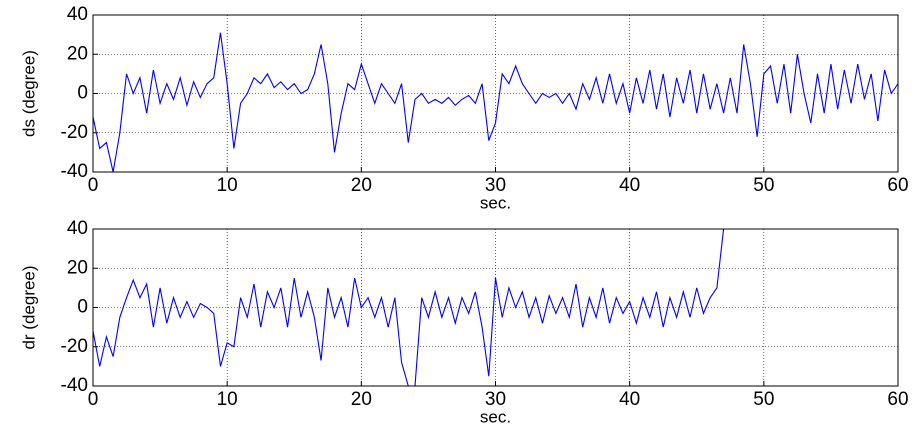 The height and width of the screenshot is (430, 916). I want to click on y-axis-label: dr (degree), so click(28, 307).